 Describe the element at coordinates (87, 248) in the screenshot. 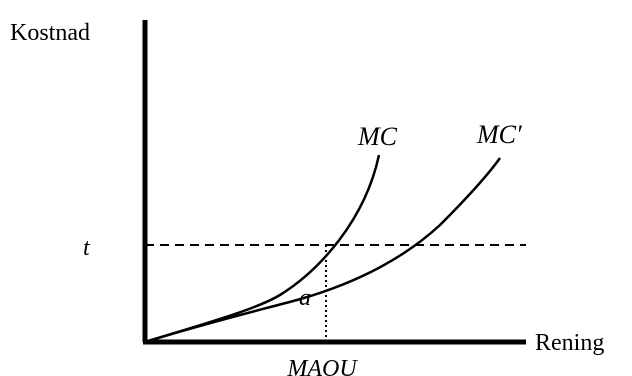

I see `t-label: t` at that location.